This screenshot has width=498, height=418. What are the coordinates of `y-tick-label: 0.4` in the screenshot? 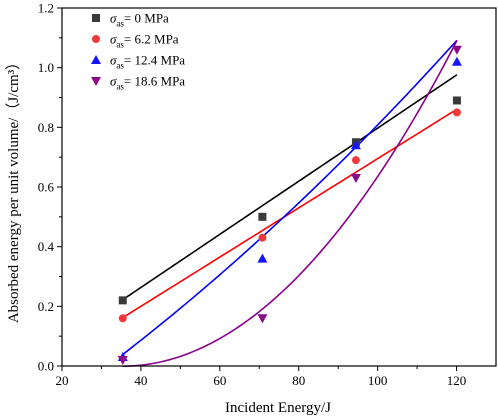 It's located at (46, 246).